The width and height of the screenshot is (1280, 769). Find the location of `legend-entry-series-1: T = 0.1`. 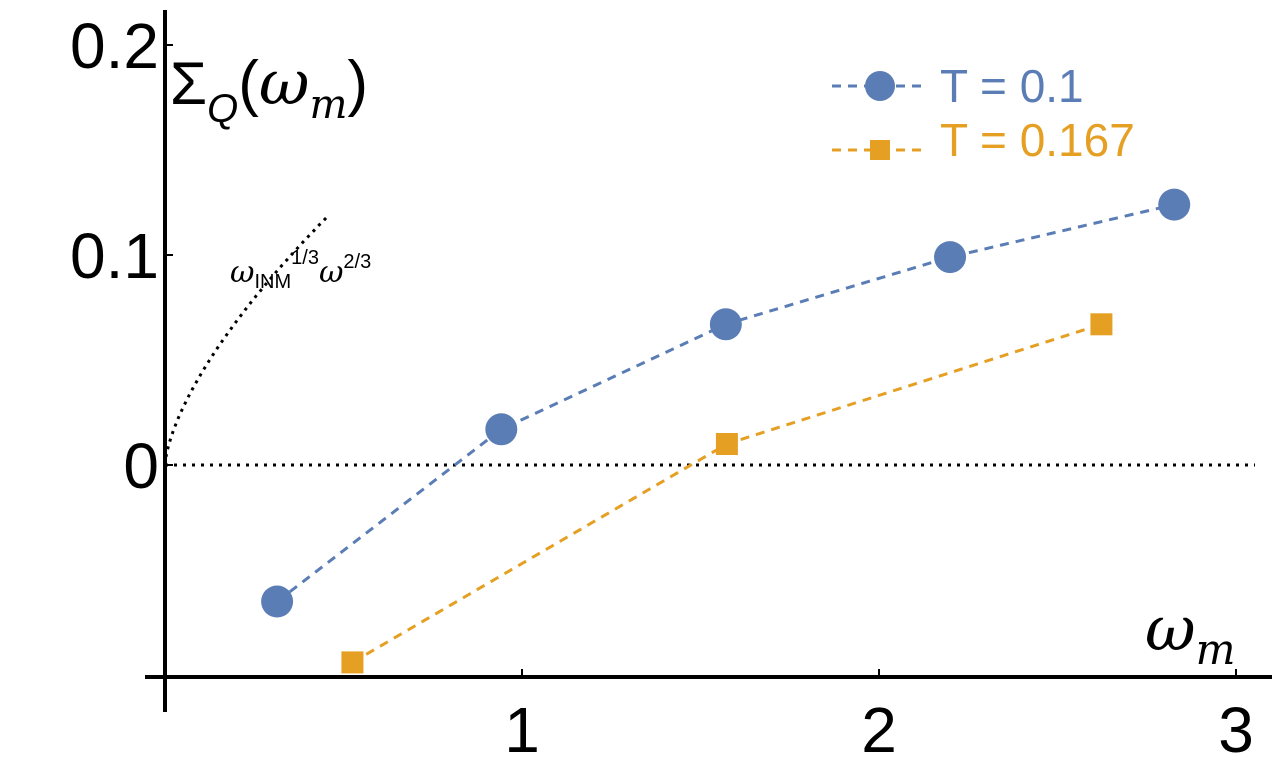

legend-entry-series-1: T = 0.1 is located at coordinates (958, 86).